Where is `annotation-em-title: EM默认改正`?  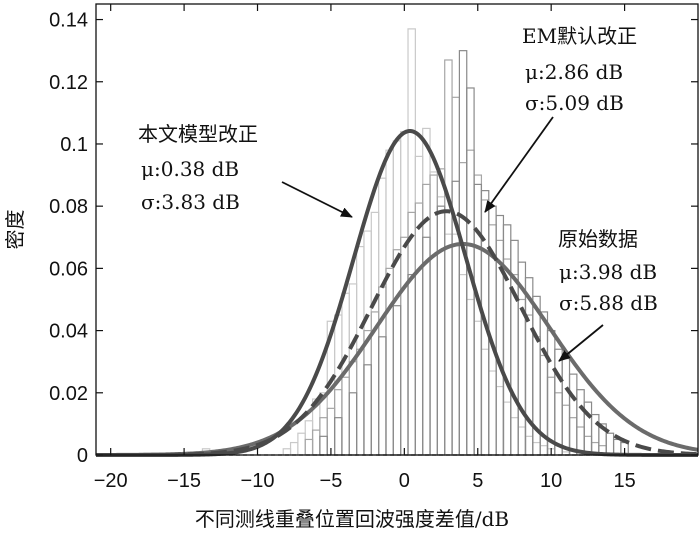 annotation-em-title: EM默认改正 is located at coordinates (579, 36).